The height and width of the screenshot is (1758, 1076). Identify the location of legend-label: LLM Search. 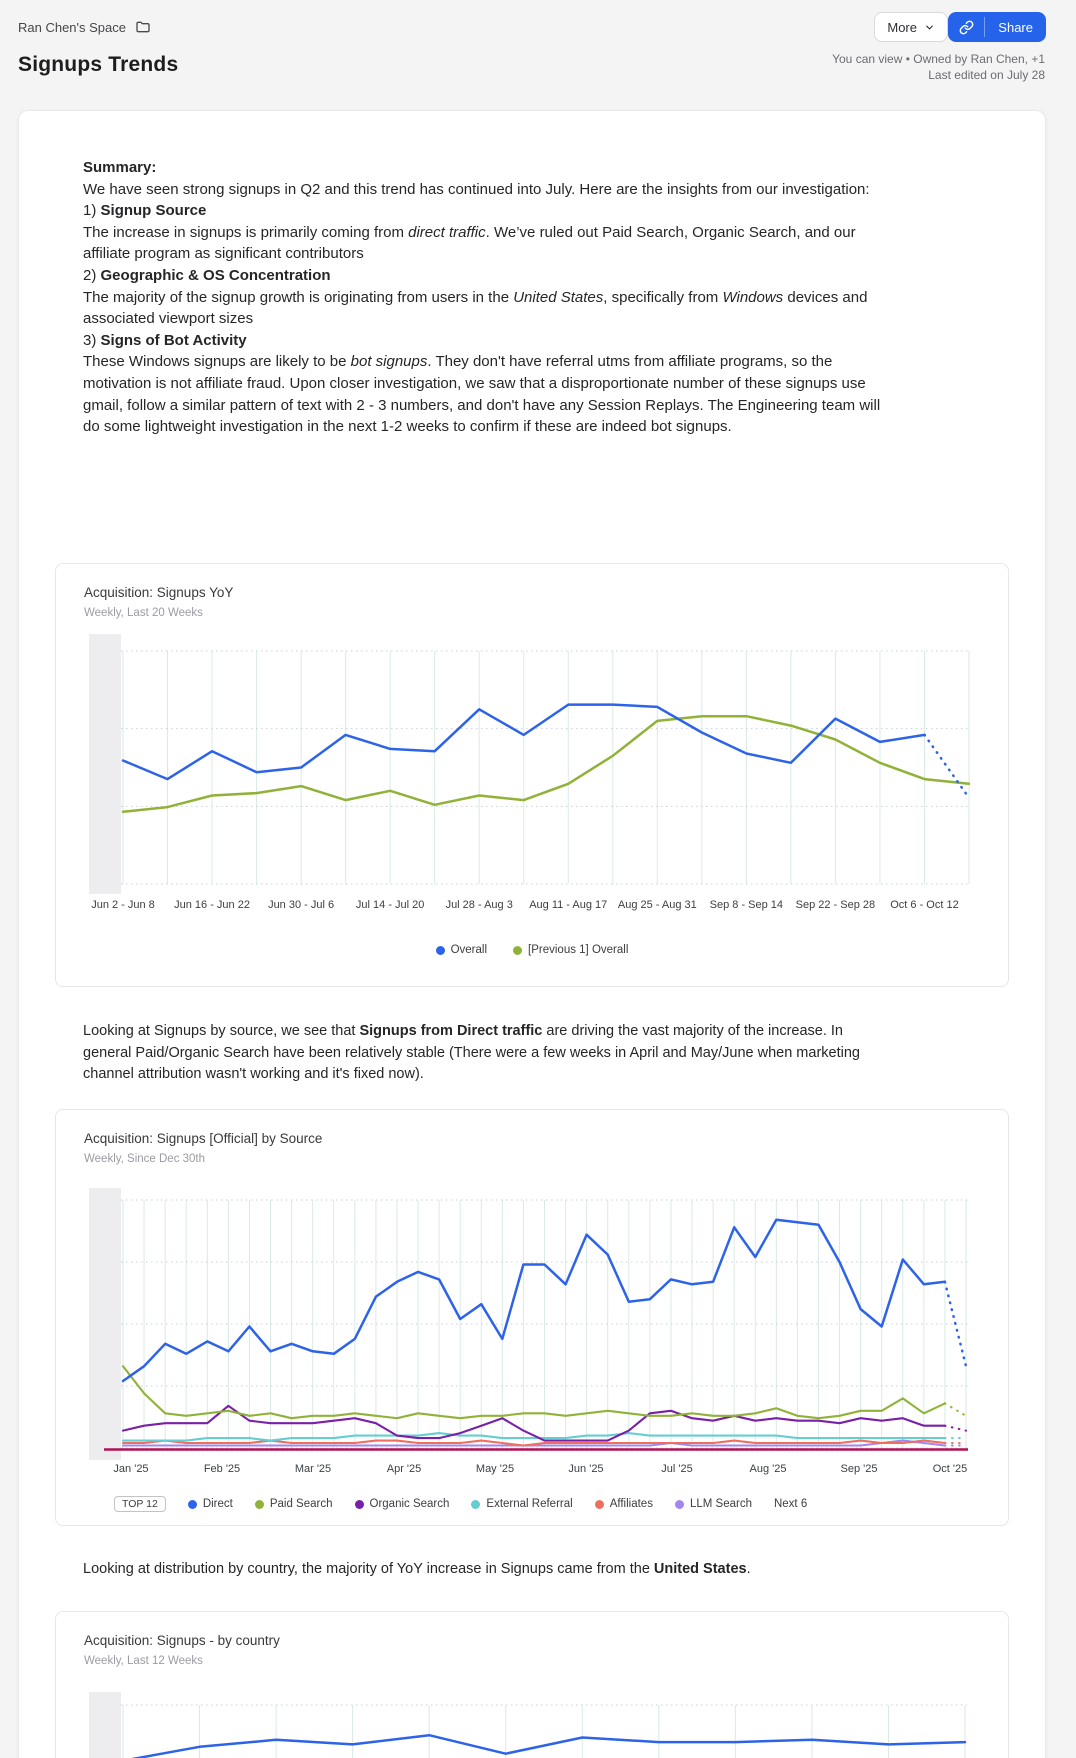
(720, 1504).